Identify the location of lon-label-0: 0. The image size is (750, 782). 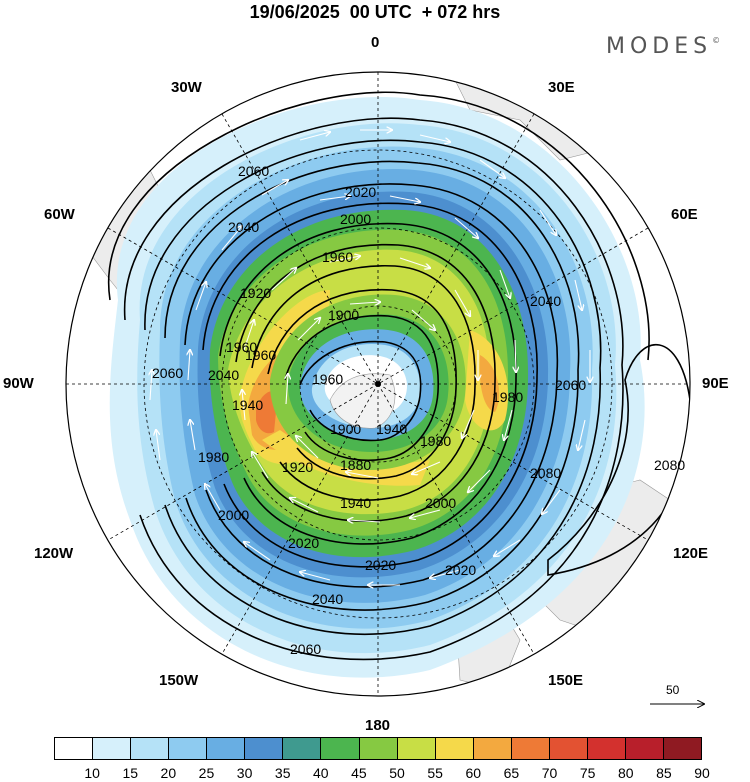
(375, 42).